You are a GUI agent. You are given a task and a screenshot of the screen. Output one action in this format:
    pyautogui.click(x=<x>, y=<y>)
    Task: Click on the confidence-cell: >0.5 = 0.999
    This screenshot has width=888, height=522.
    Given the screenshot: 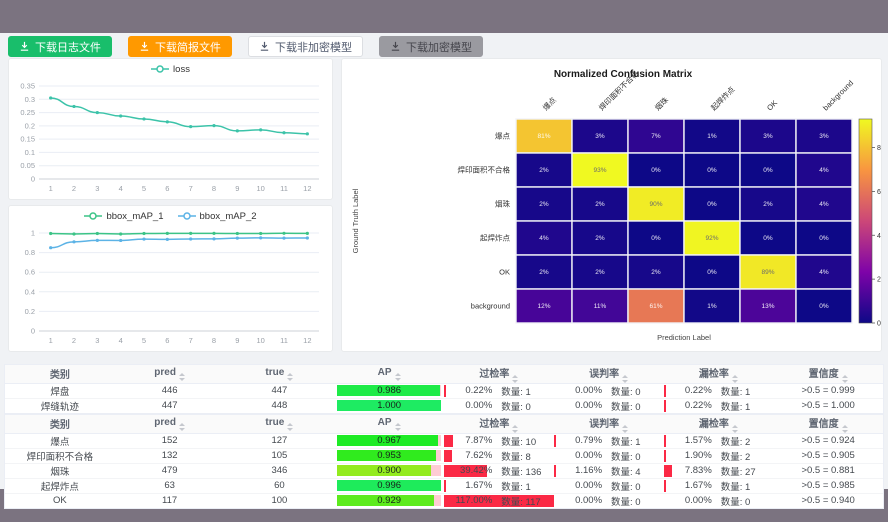 What is the action you would take?
    pyautogui.click(x=828, y=391)
    